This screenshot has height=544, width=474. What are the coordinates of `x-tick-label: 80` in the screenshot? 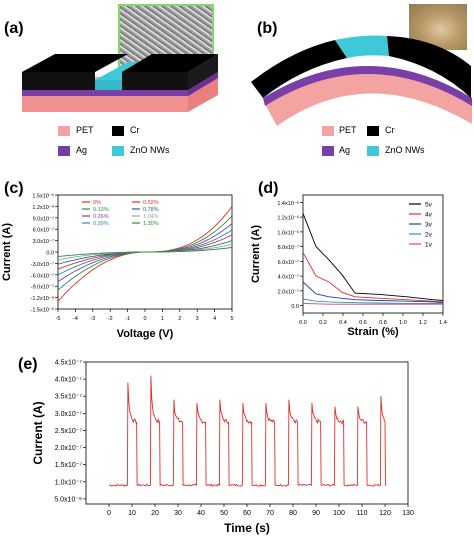 It's located at (293, 513).